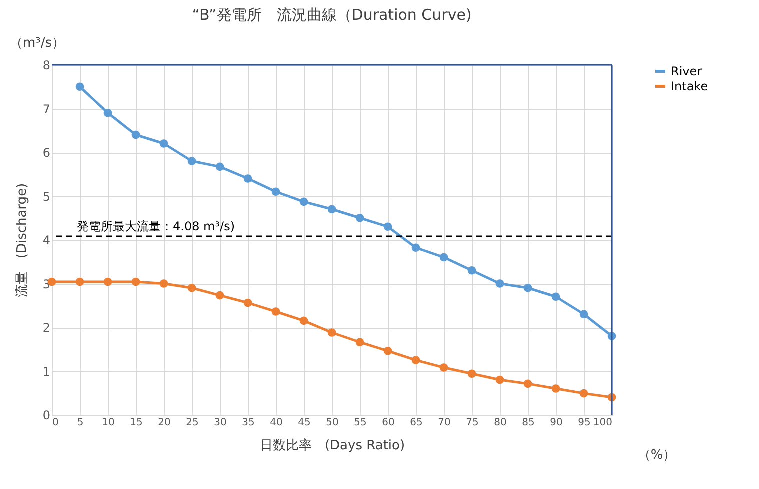 The width and height of the screenshot is (759, 489). I want to click on legend-label: River, so click(686, 71).